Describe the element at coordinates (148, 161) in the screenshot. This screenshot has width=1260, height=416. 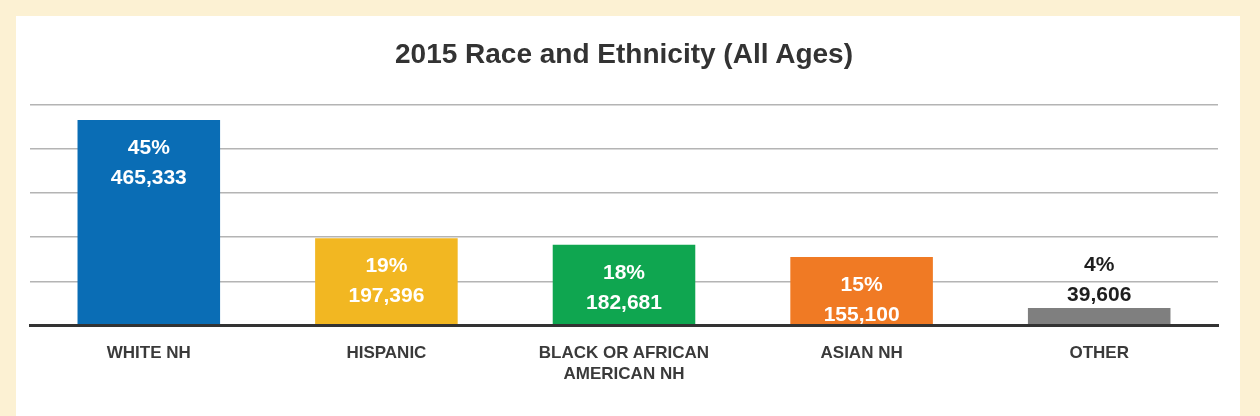
I see `data-label: 45% 465,333` at that location.